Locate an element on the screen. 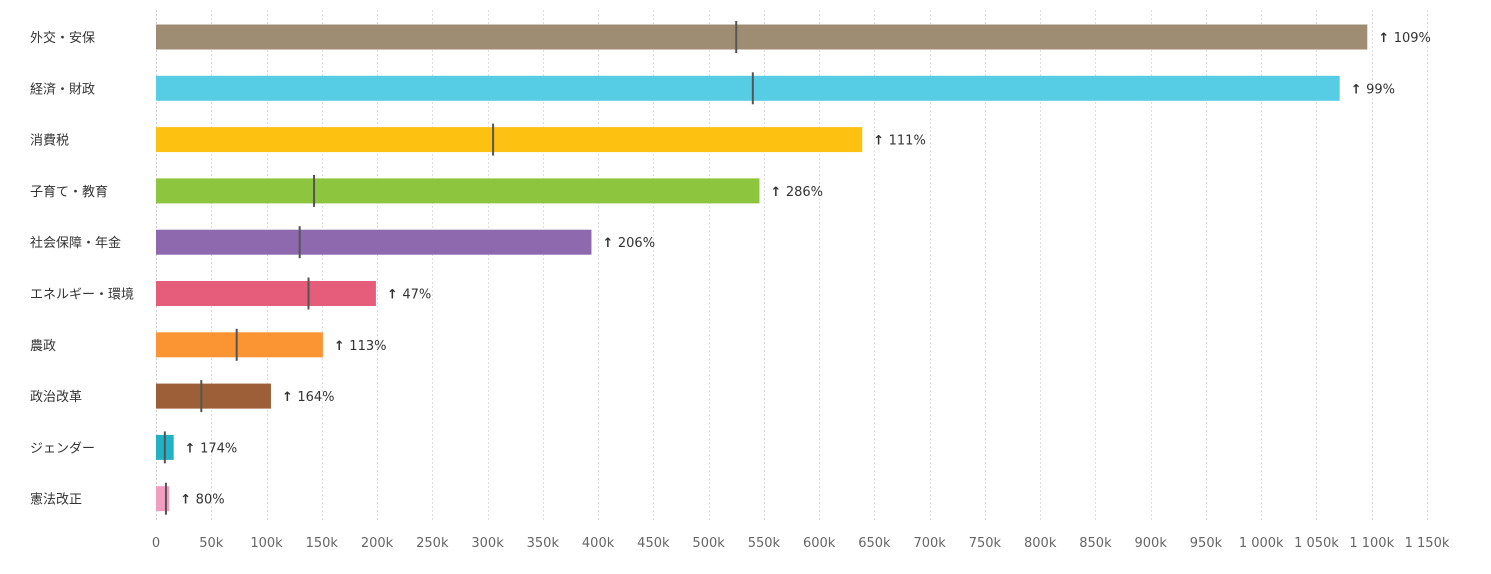 Image resolution: width=1491 pixels, height=574 pixels. category-label: 政治改革 is located at coordinates (56, 397).